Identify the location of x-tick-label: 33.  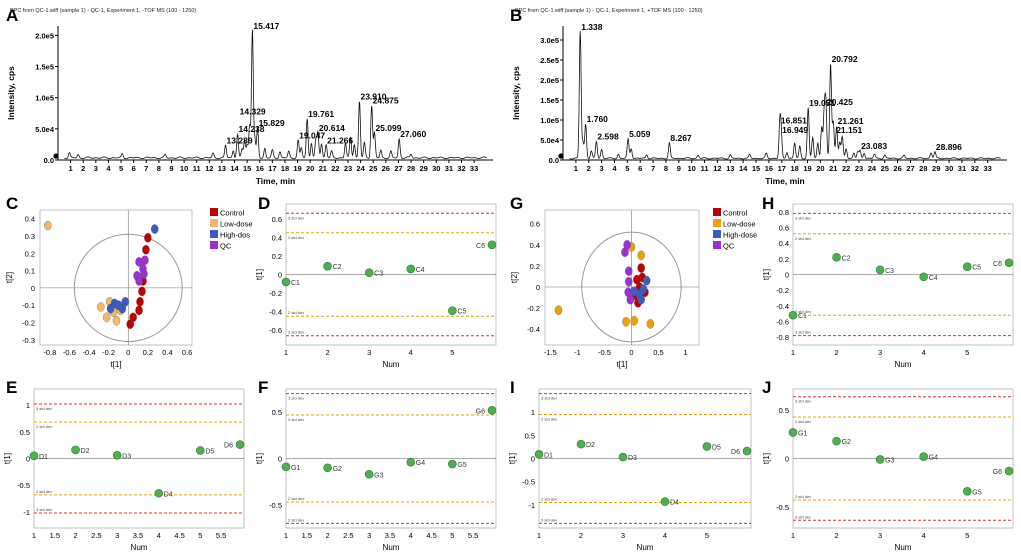
(988, 168).